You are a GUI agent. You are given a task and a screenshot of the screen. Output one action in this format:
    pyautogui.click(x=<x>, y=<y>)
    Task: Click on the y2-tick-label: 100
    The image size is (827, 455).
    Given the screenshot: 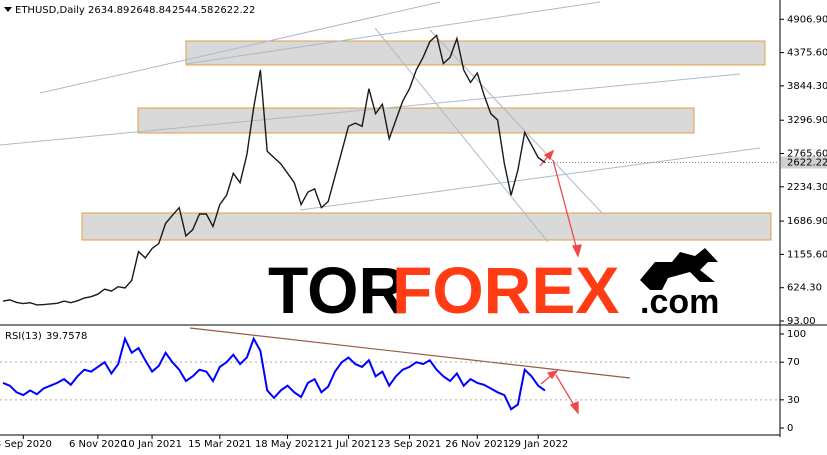 What is the action you would take?
    pyautogui.click(x=796, y=334)
    